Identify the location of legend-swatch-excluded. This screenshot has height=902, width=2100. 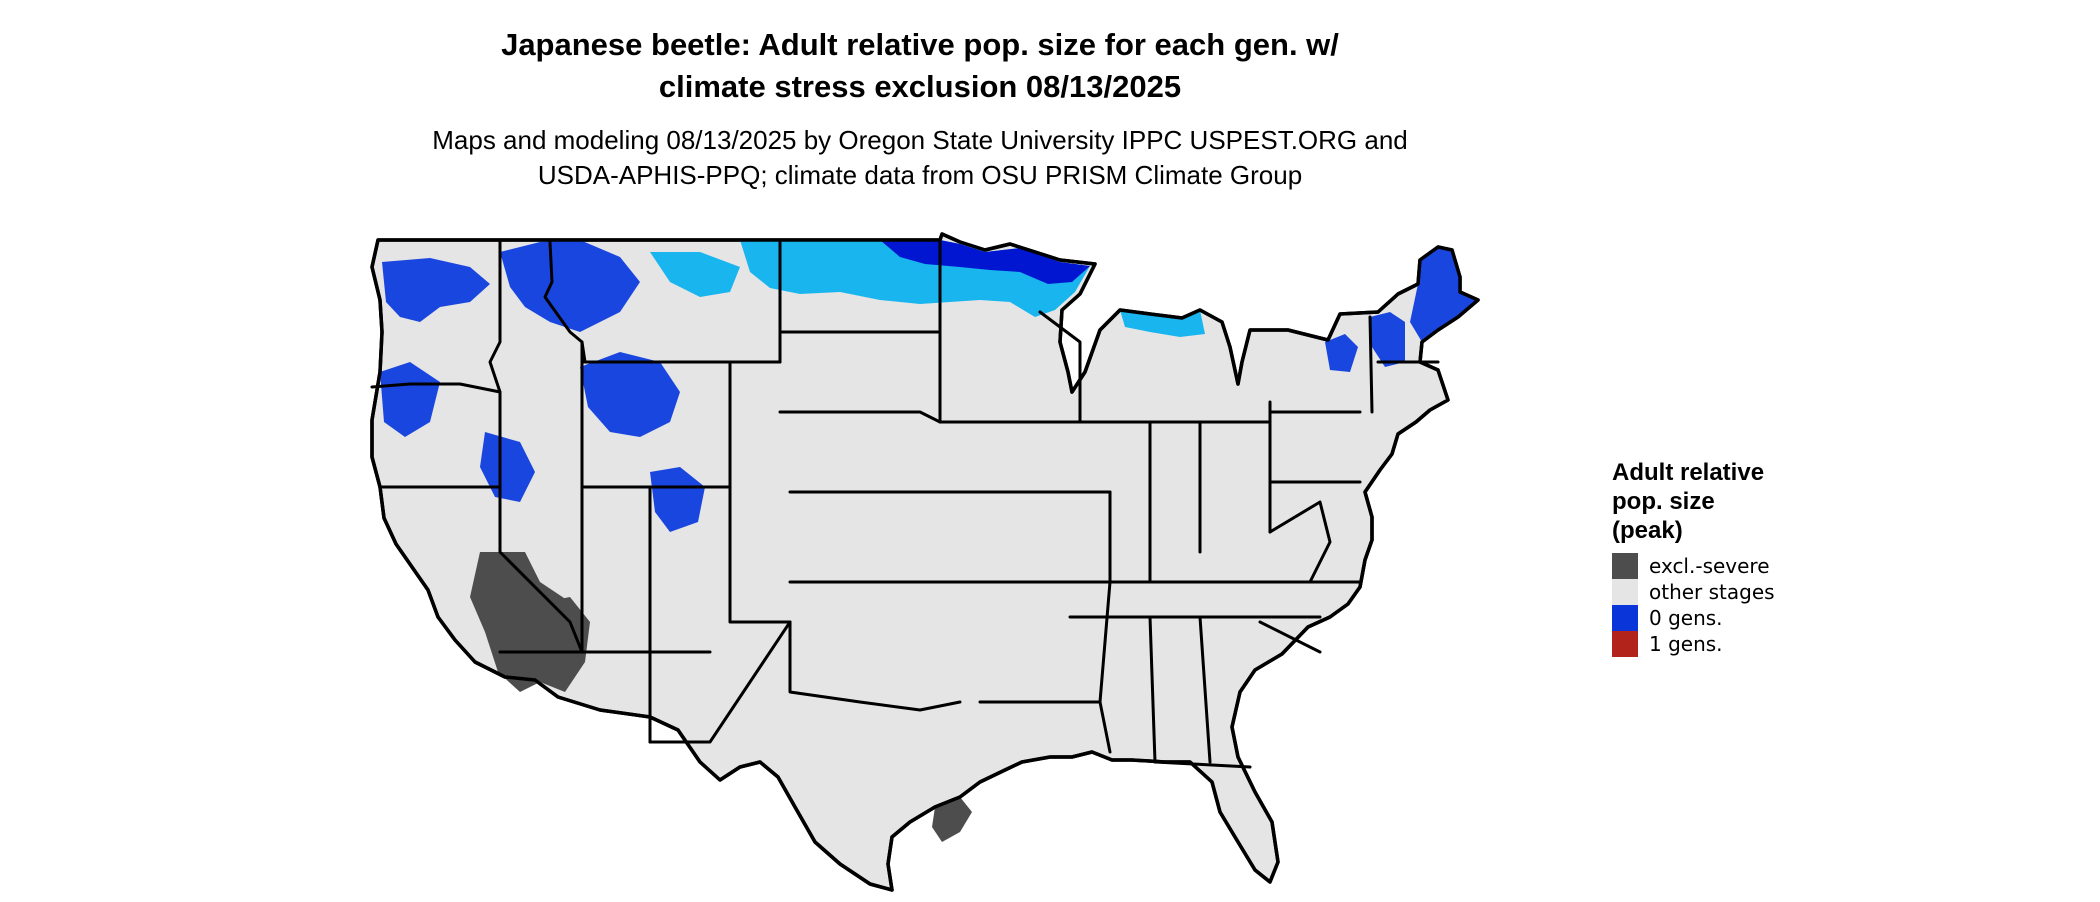
(1625, 566).